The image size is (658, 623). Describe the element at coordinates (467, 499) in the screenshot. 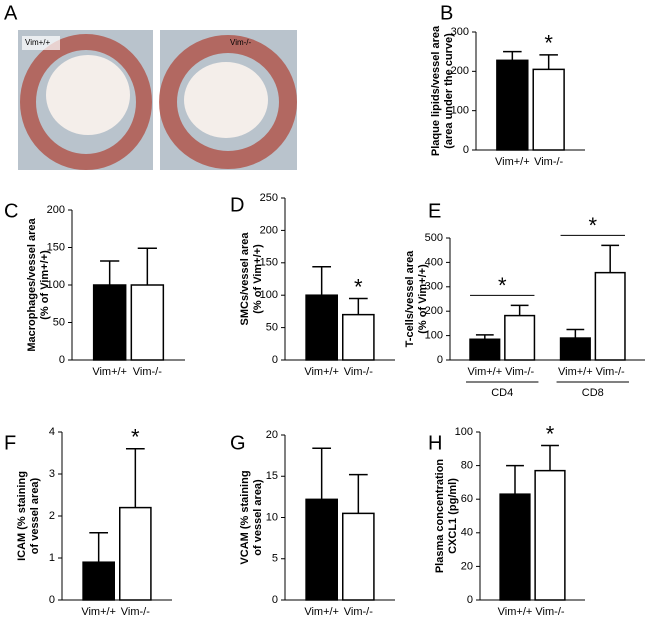

I see `y-tick-label: 60` at that location.